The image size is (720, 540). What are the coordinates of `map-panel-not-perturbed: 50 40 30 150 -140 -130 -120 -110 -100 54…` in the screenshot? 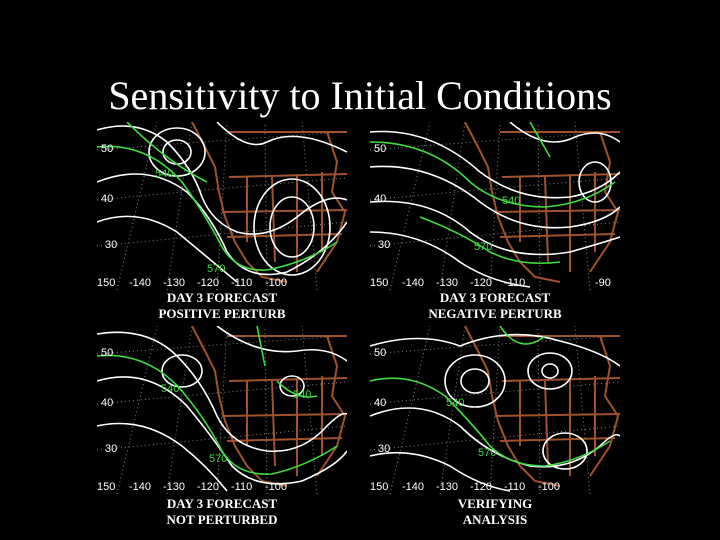 It's located at (222, 410).